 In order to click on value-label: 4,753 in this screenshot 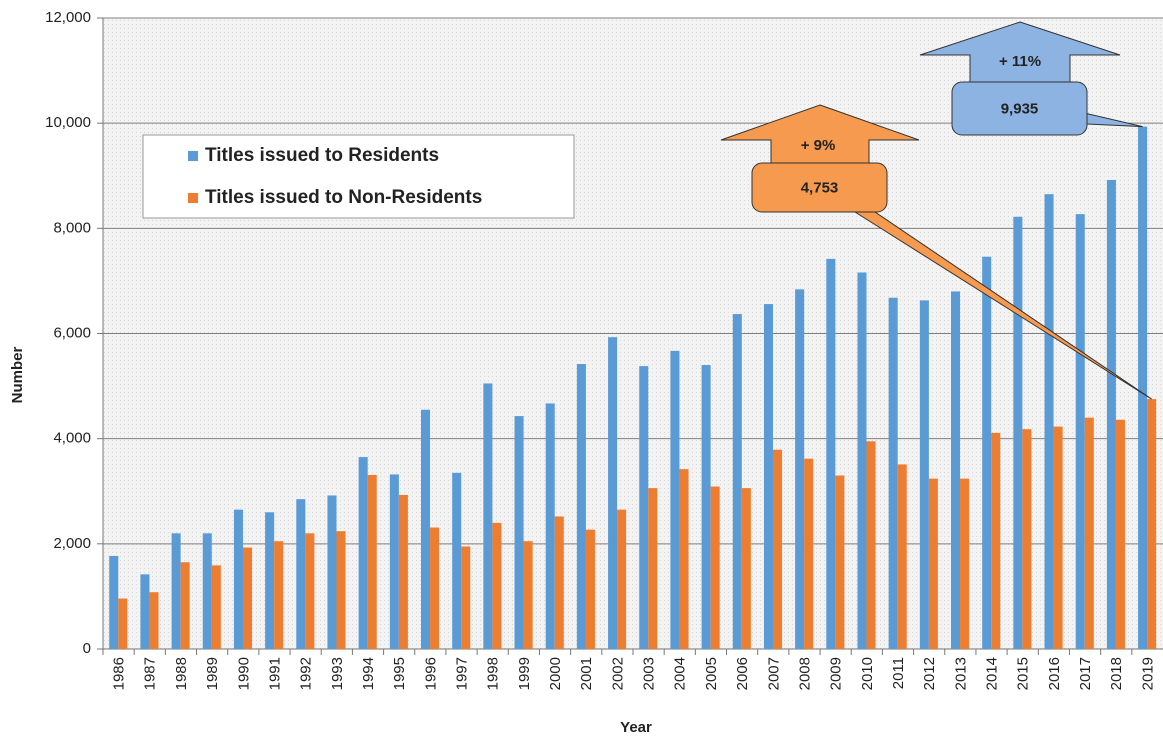, I will do `click(820, 187)`.